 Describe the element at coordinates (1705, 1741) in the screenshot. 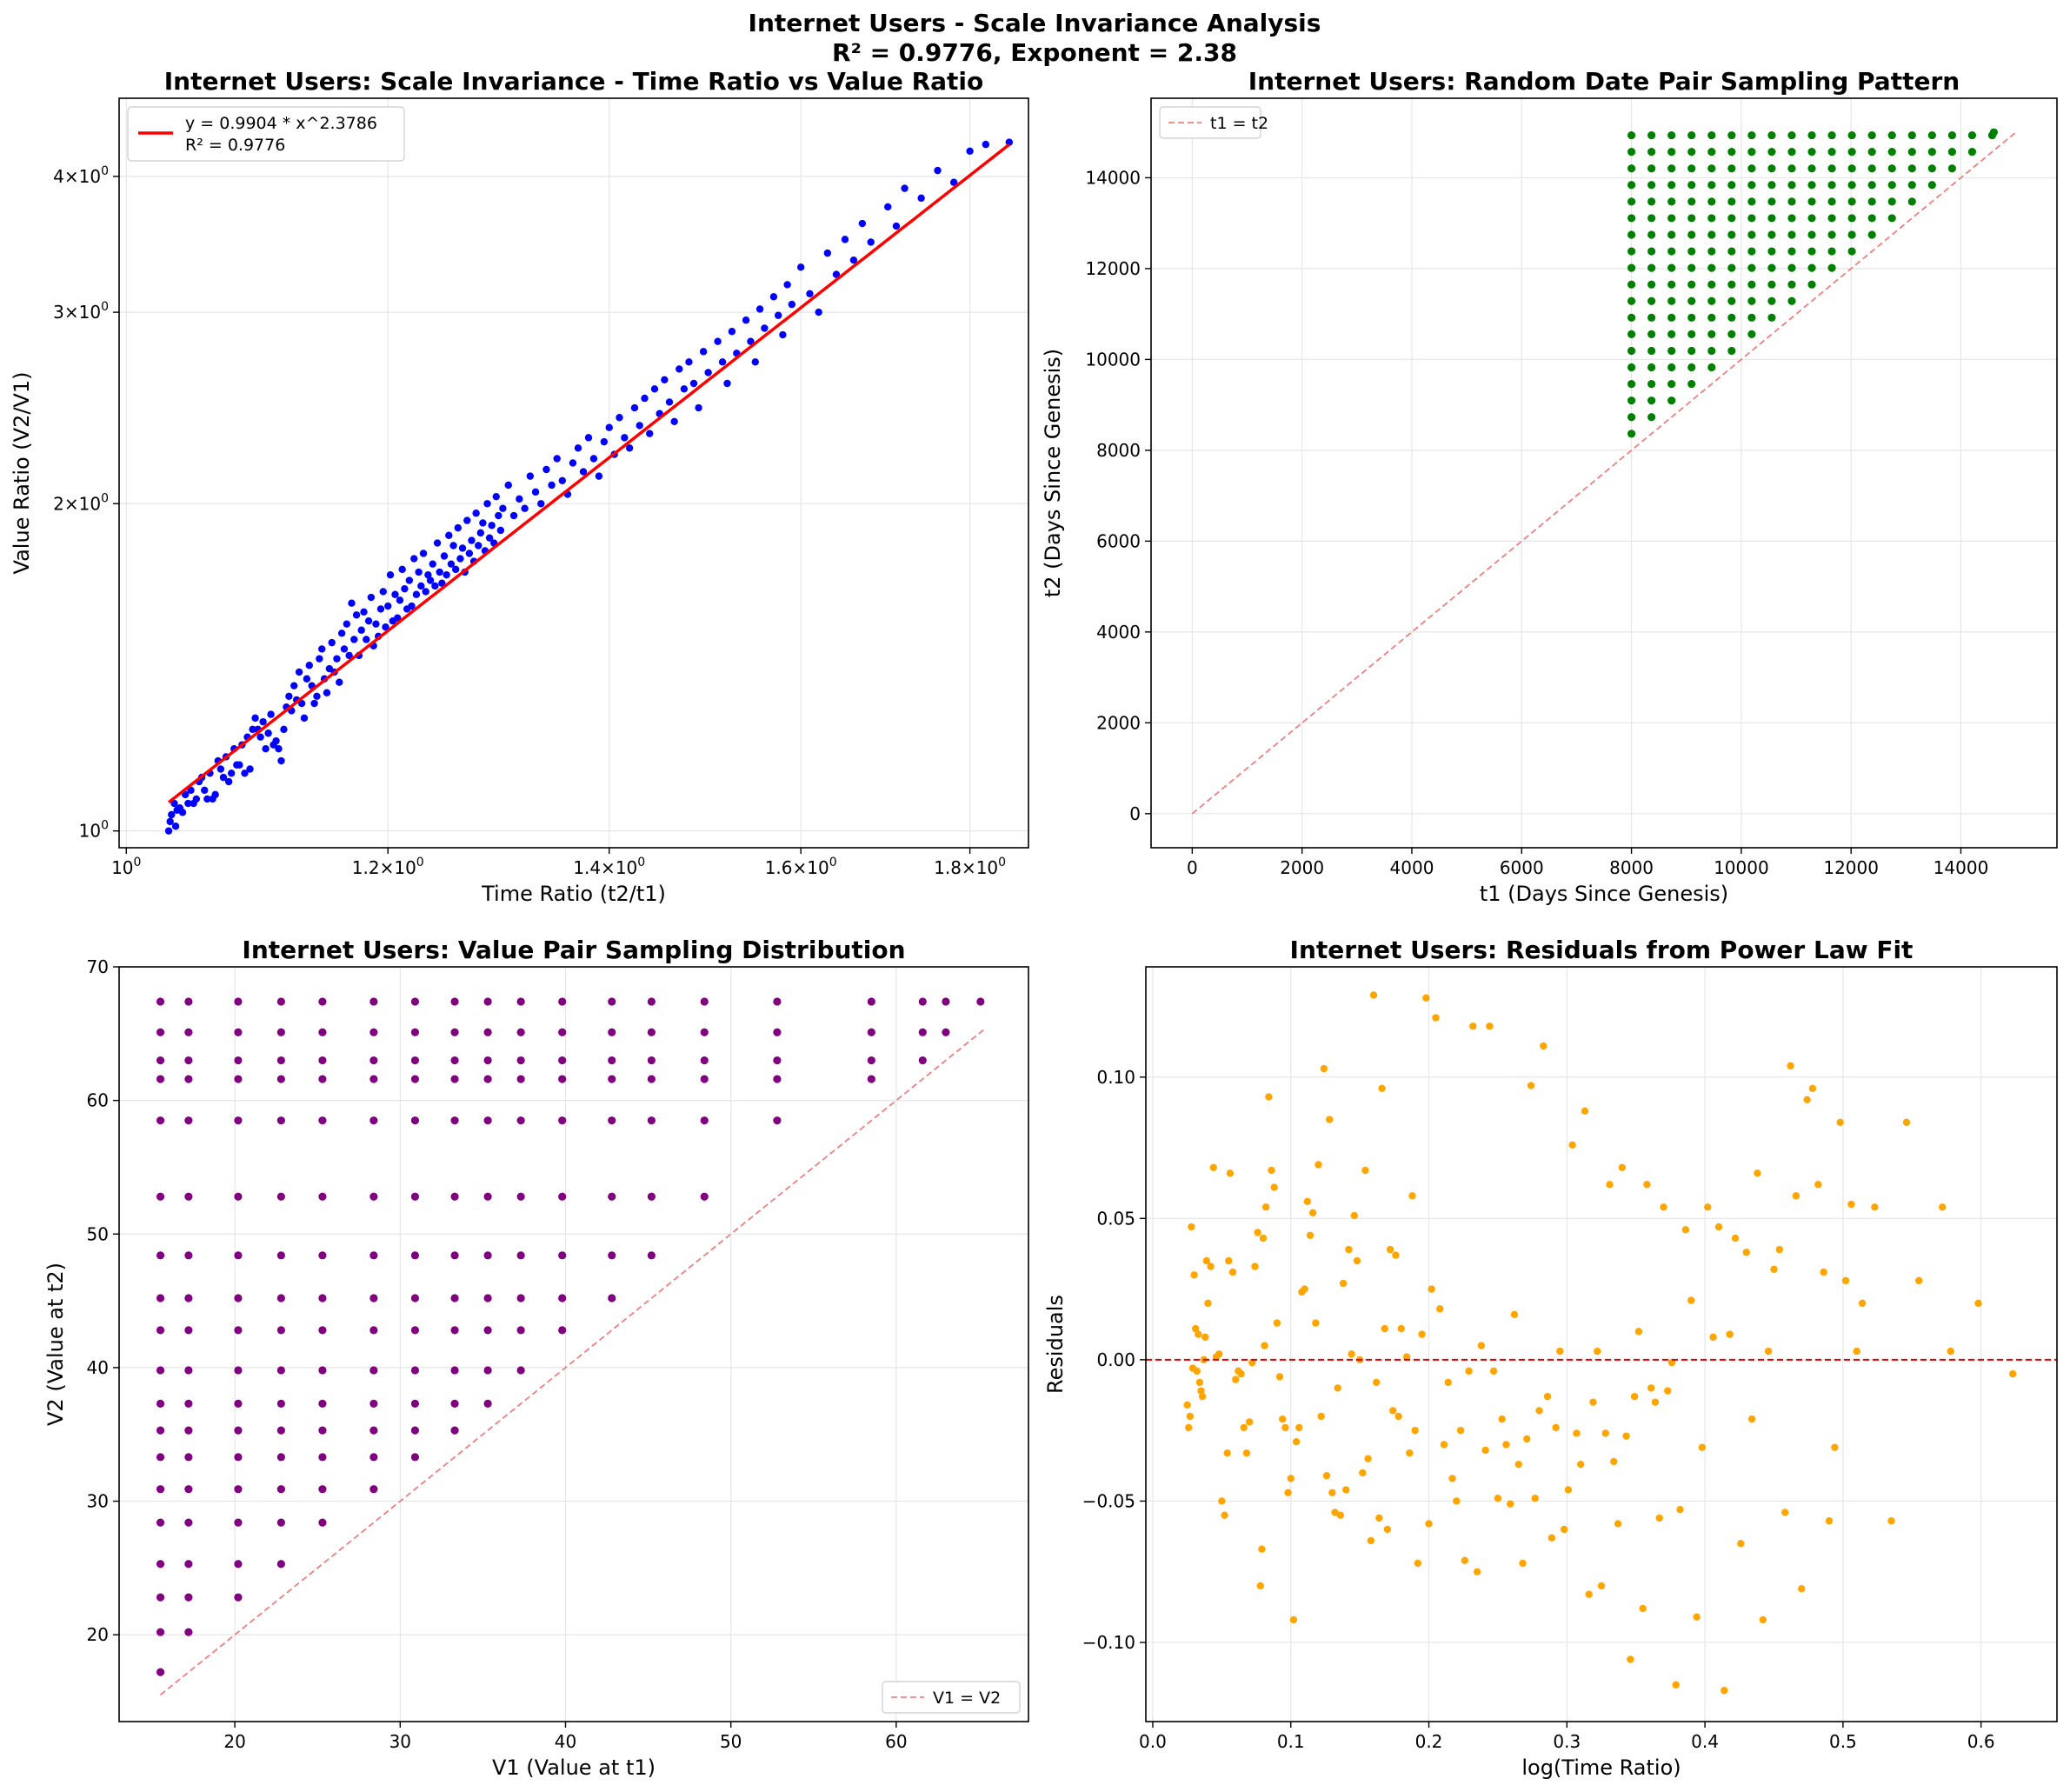

I see `x-tick-label: 0.4` at that location.